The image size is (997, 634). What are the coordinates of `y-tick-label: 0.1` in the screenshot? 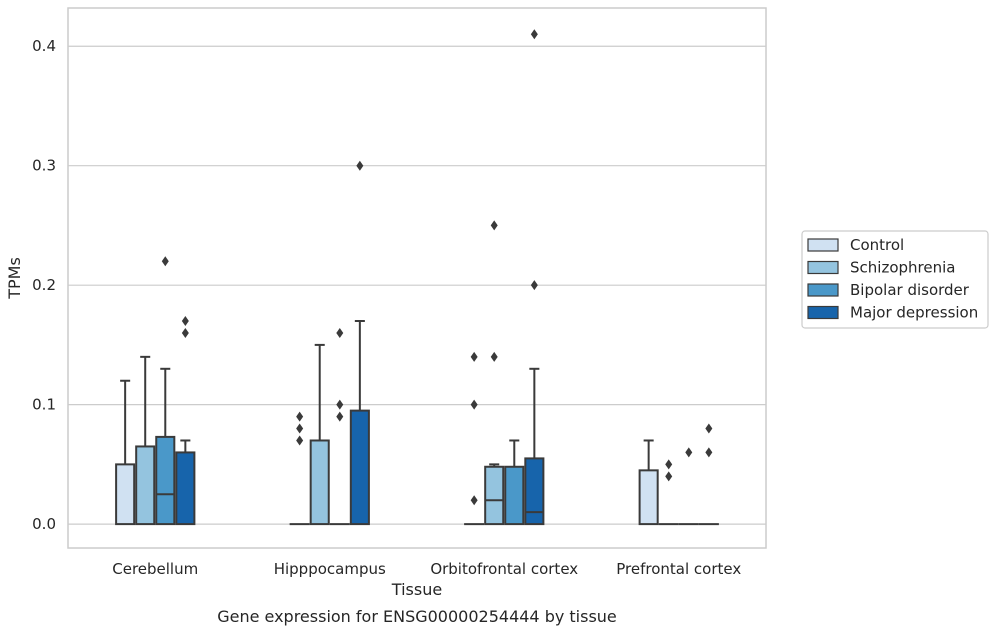 It's located at (44, 405).